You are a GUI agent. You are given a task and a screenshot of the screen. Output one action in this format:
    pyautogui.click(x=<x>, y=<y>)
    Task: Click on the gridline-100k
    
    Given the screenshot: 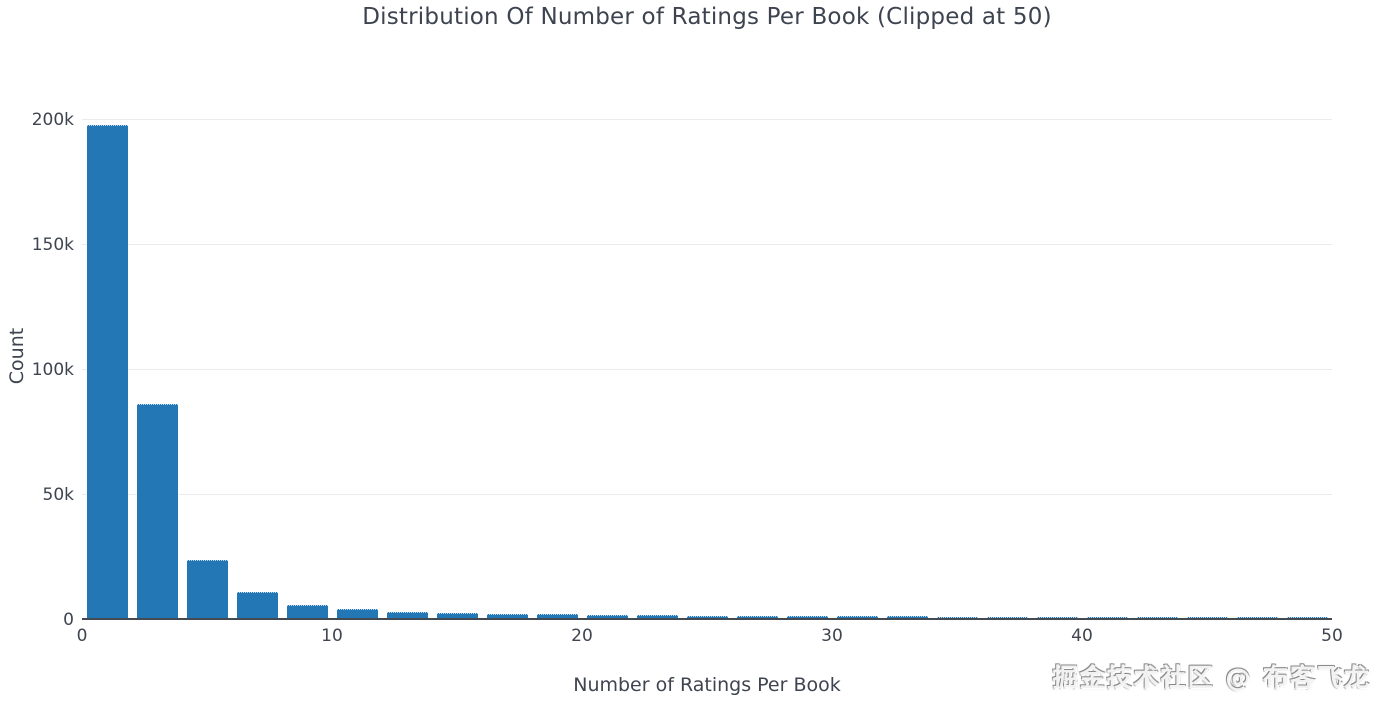 What is the action you would take?
    pyautogui.click(x=707, y=369)
    